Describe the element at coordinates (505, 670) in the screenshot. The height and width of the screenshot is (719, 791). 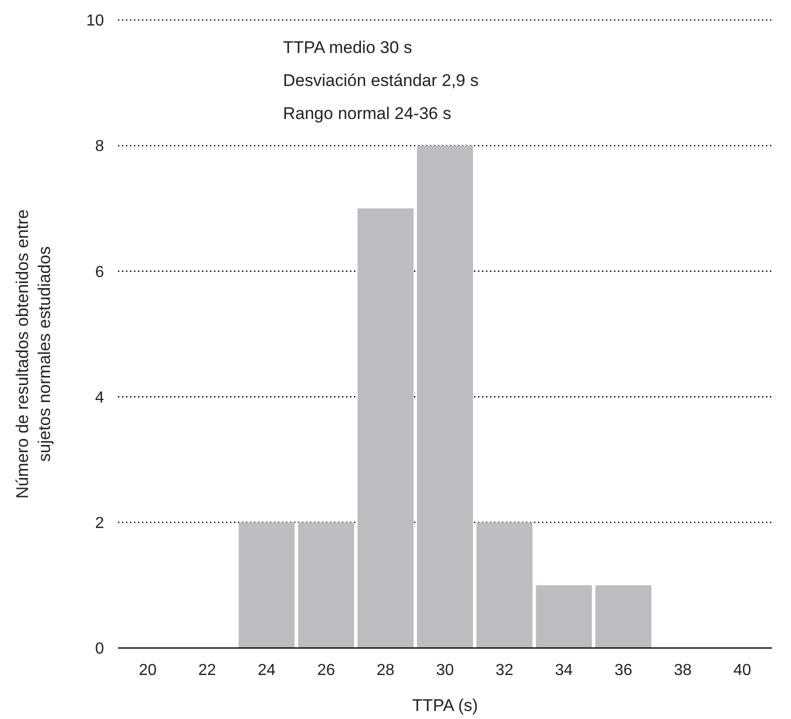
I see `x-tick-label: 32` at that location.